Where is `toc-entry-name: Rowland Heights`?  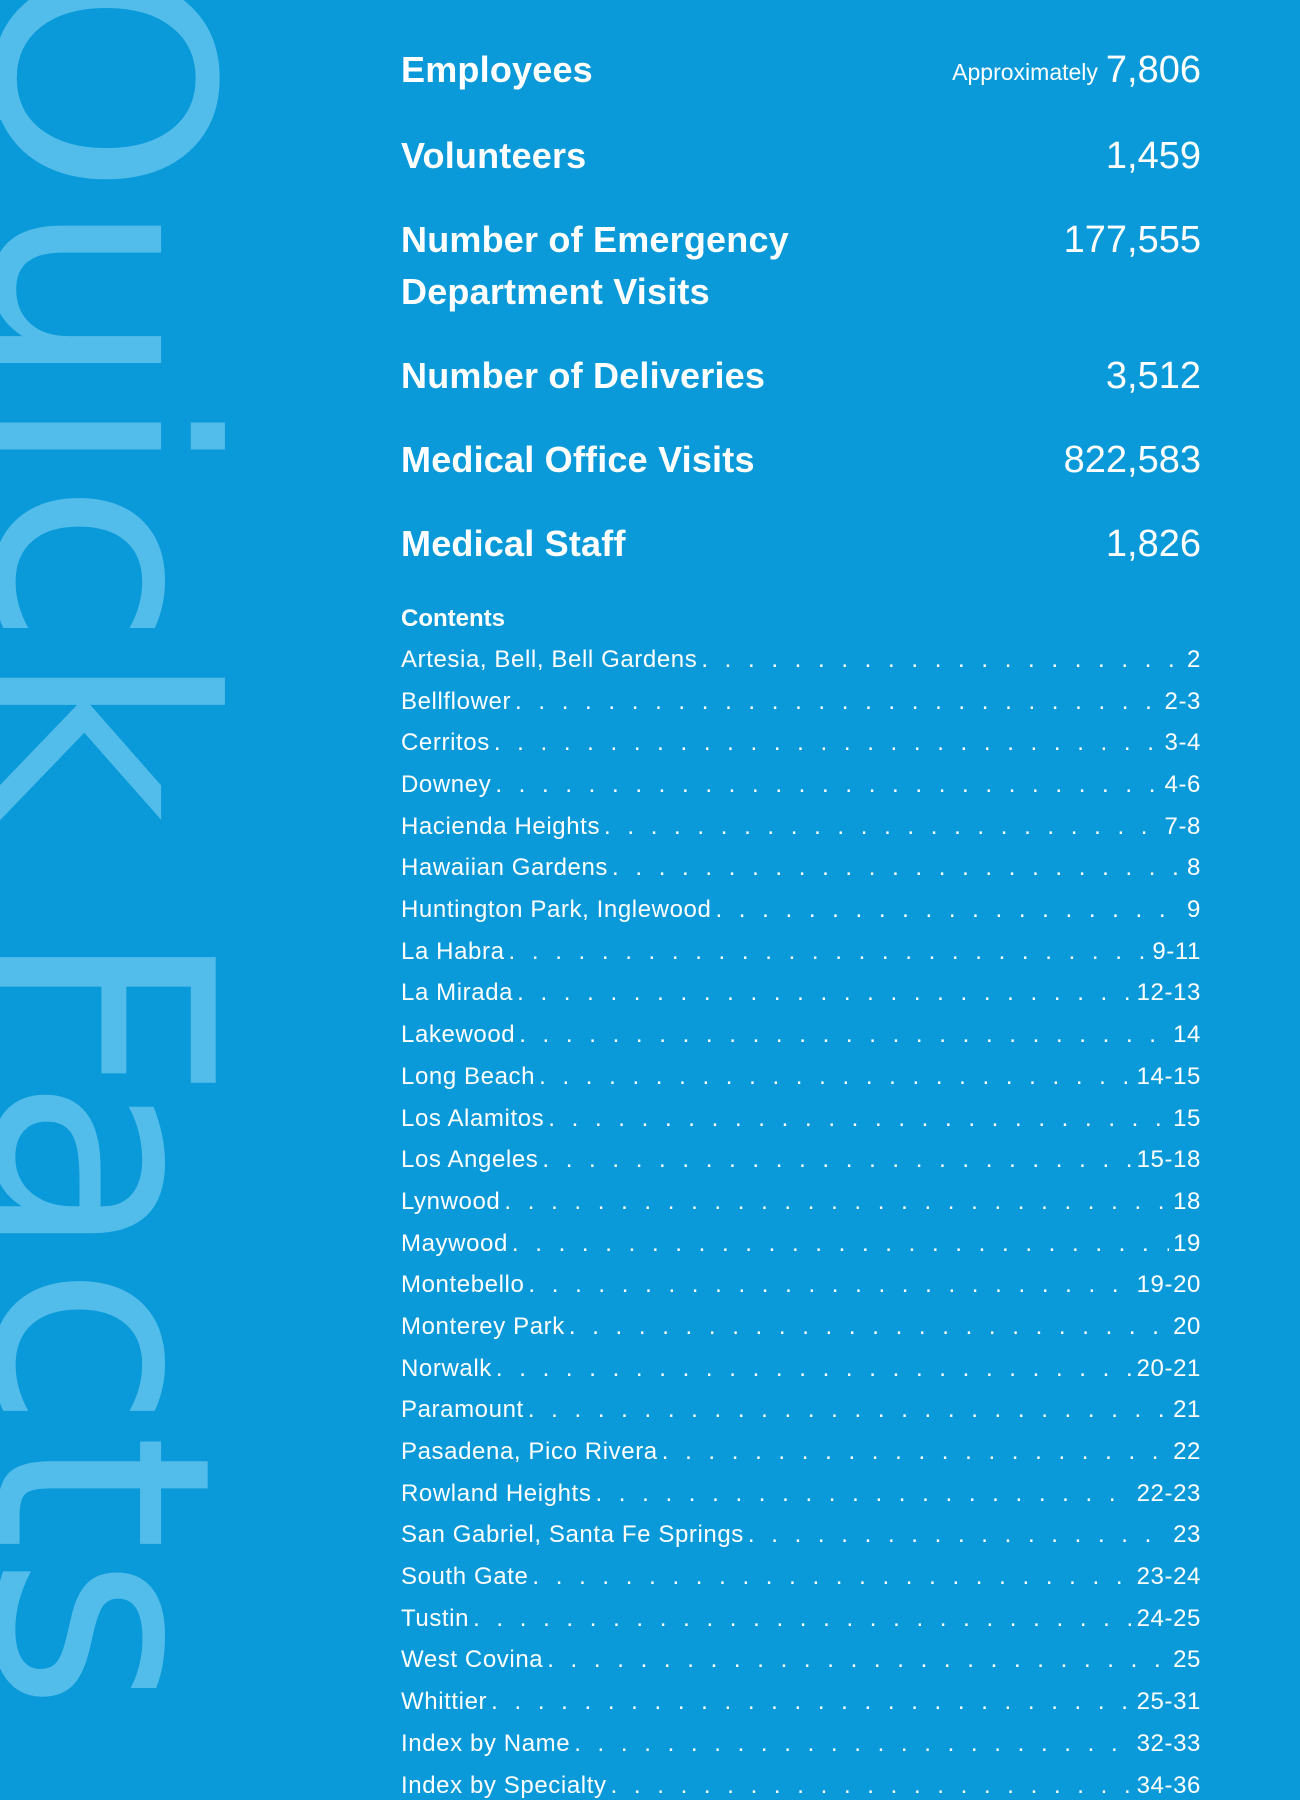
toc-entry-name: Rowland Heights is located at coordinates (496, 1493).